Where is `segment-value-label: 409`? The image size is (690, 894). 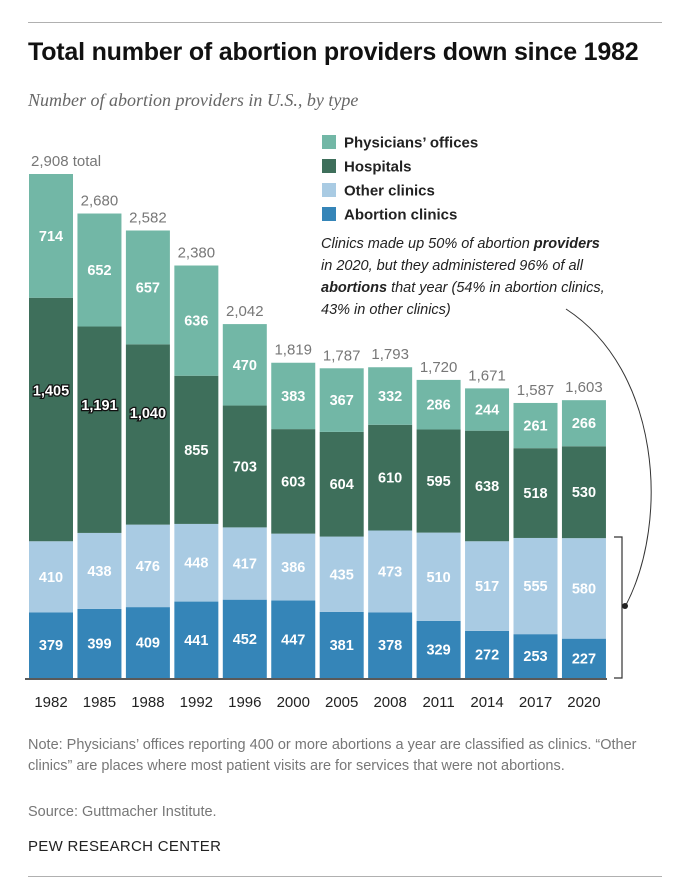 segment-value-label: 409 is located at coordinates (148, 644).